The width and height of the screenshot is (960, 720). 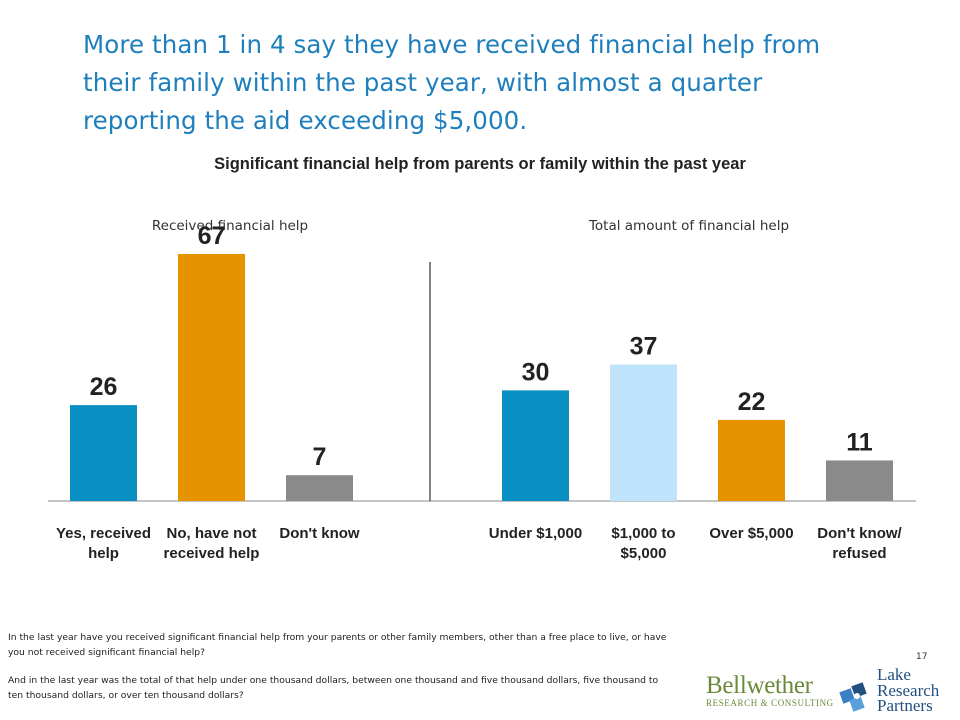 What do you see at coordinates (752, 402) in the screenshot?
I see `data-label-1-2: 22` at bounding box center [752, 402].